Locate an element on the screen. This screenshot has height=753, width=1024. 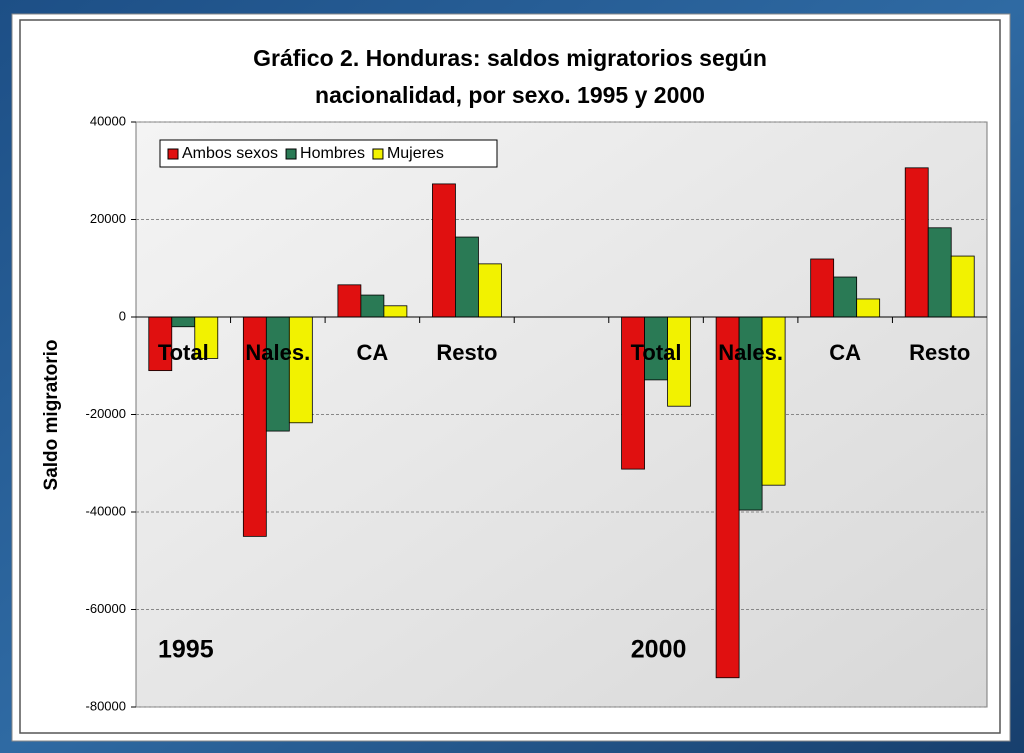
y-tick-label: 40000 is located at coordinates (108, 120).